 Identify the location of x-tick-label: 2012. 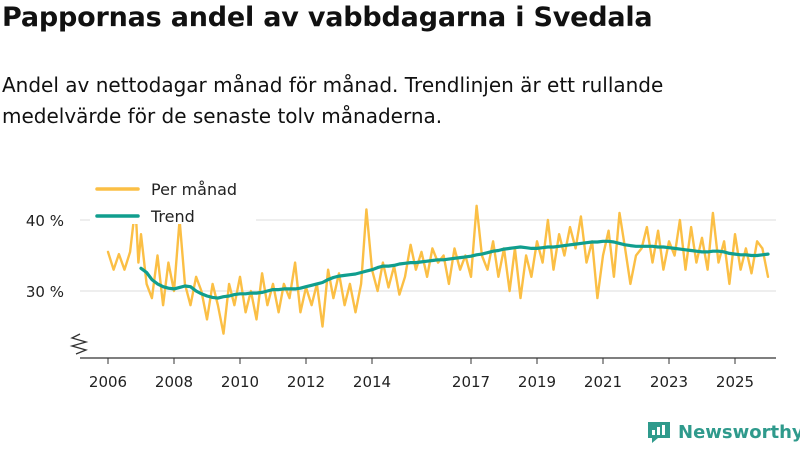
(306, 382).